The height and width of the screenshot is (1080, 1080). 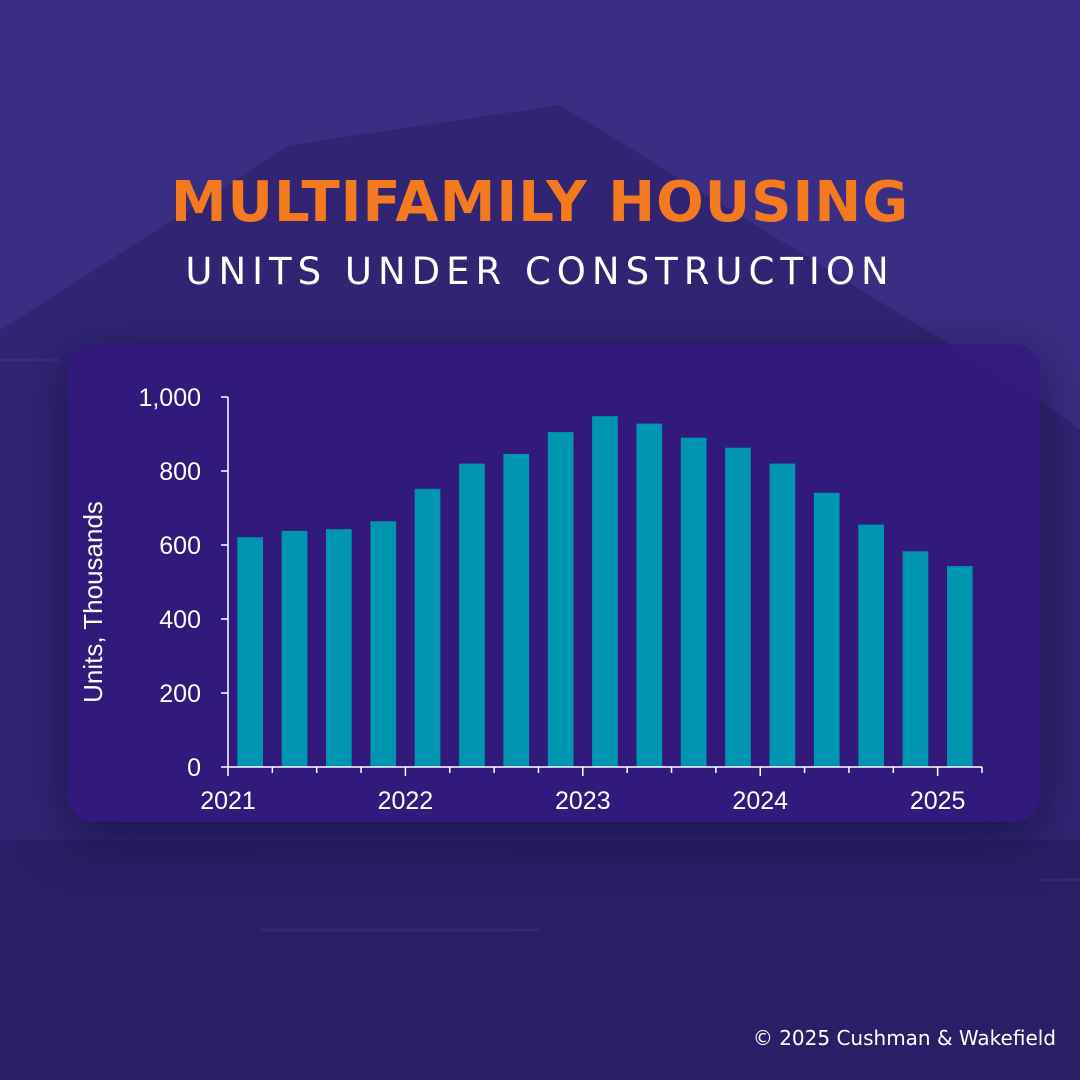 I want to click on y-tick-label: 1,000, so click(x=169, y=398).